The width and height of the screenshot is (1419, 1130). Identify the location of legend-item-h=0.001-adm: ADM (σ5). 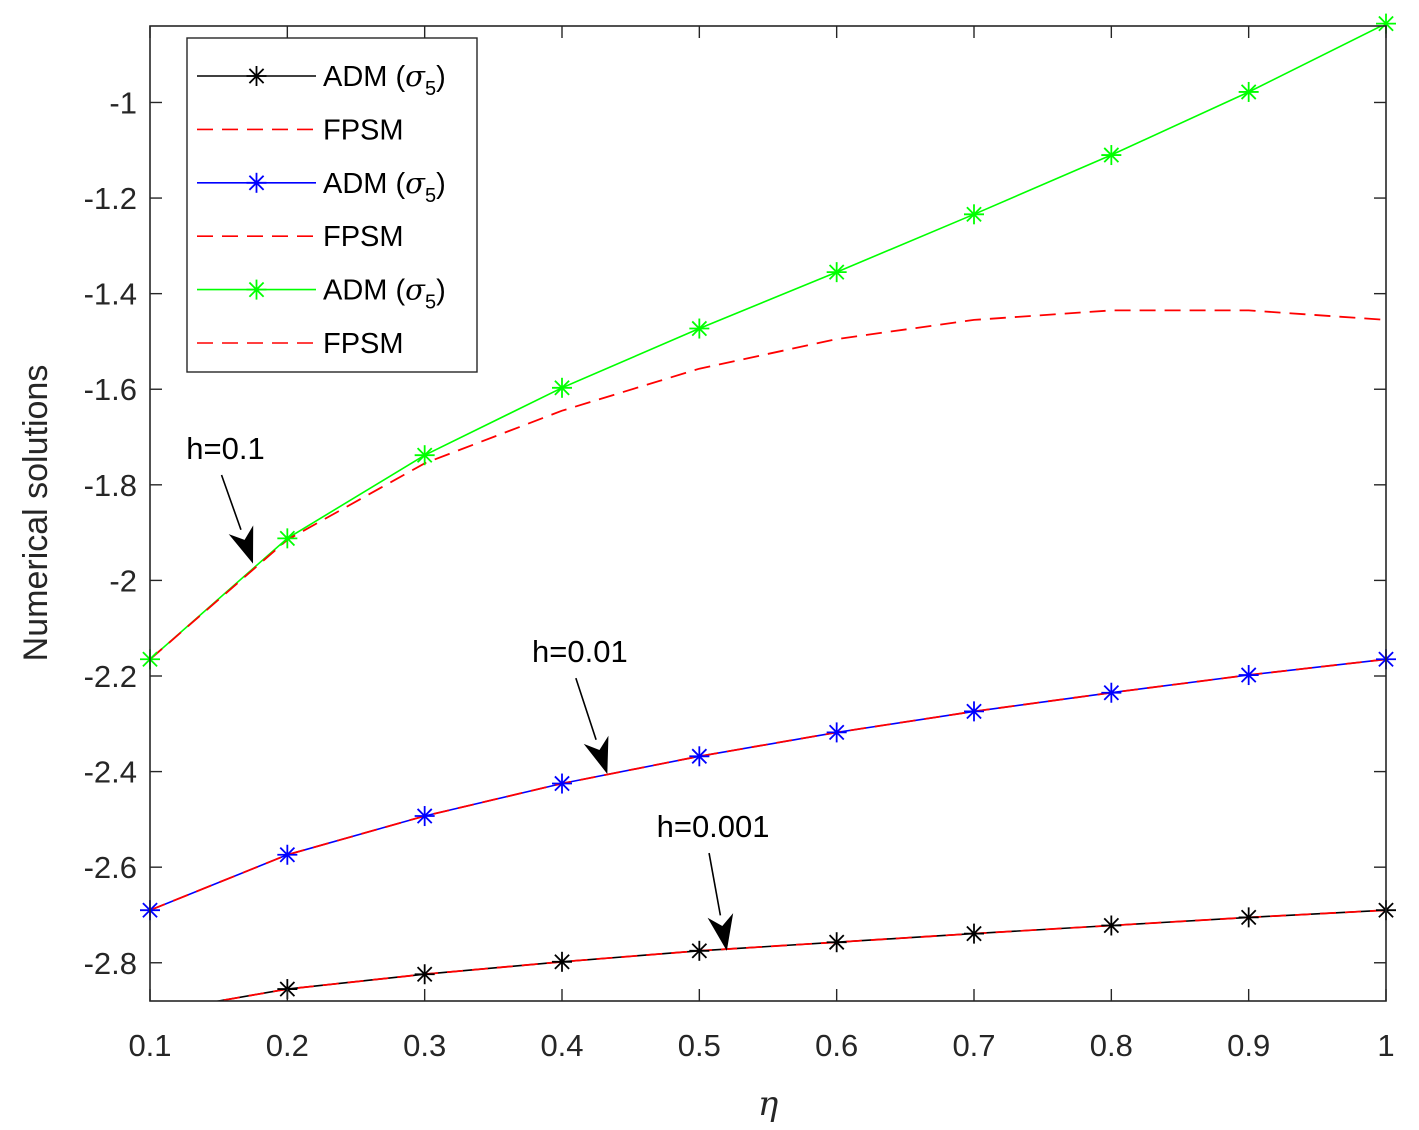
(321, 79).